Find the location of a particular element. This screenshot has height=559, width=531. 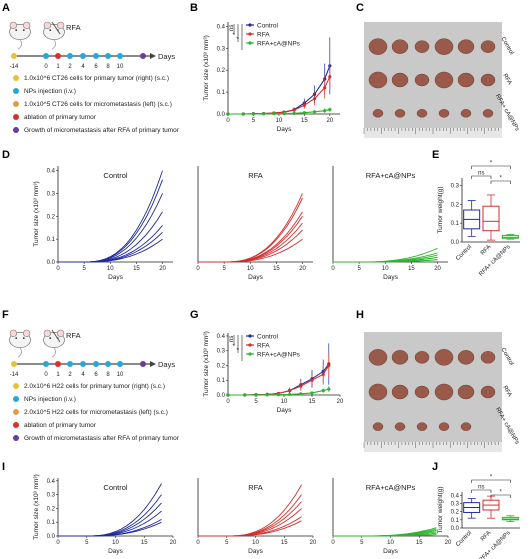

significance-label: * is located at coordinates (500, 493).